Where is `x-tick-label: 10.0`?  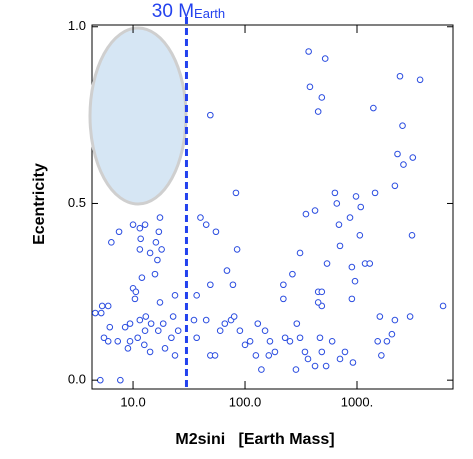 x-tick-label: 10.0 is located at coordinates (132, 401).